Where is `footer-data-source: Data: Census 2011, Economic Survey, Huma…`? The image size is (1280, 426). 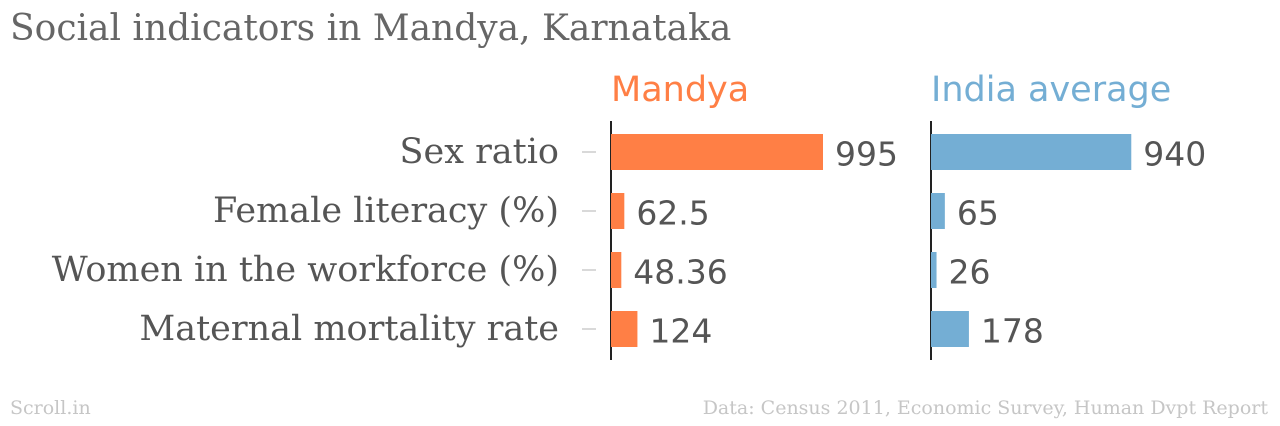 footer-data-source: Data: Census 2011, Economic Survey, Huma… is located at coordinates (985, 408).